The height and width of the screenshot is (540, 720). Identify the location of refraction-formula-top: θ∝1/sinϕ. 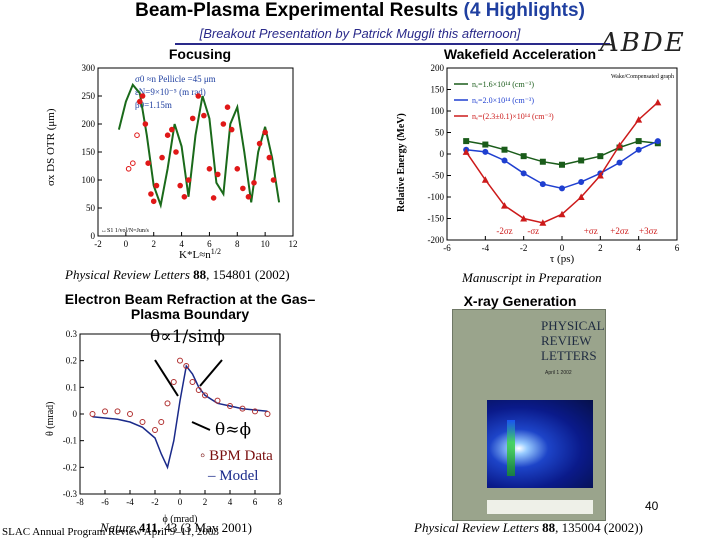
(187, 337).